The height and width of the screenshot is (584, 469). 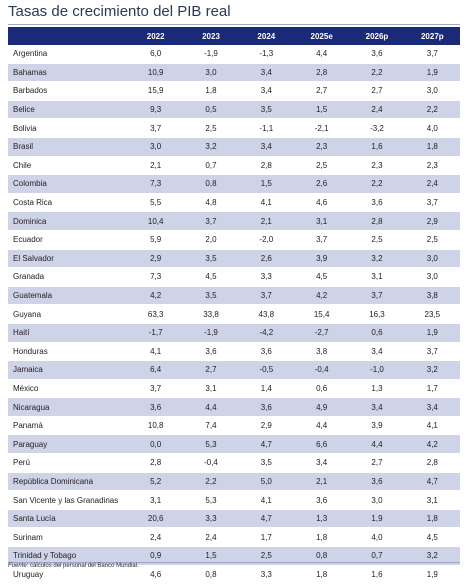 I want to click on country-cell: Panamá, so click(x=68, y=426).